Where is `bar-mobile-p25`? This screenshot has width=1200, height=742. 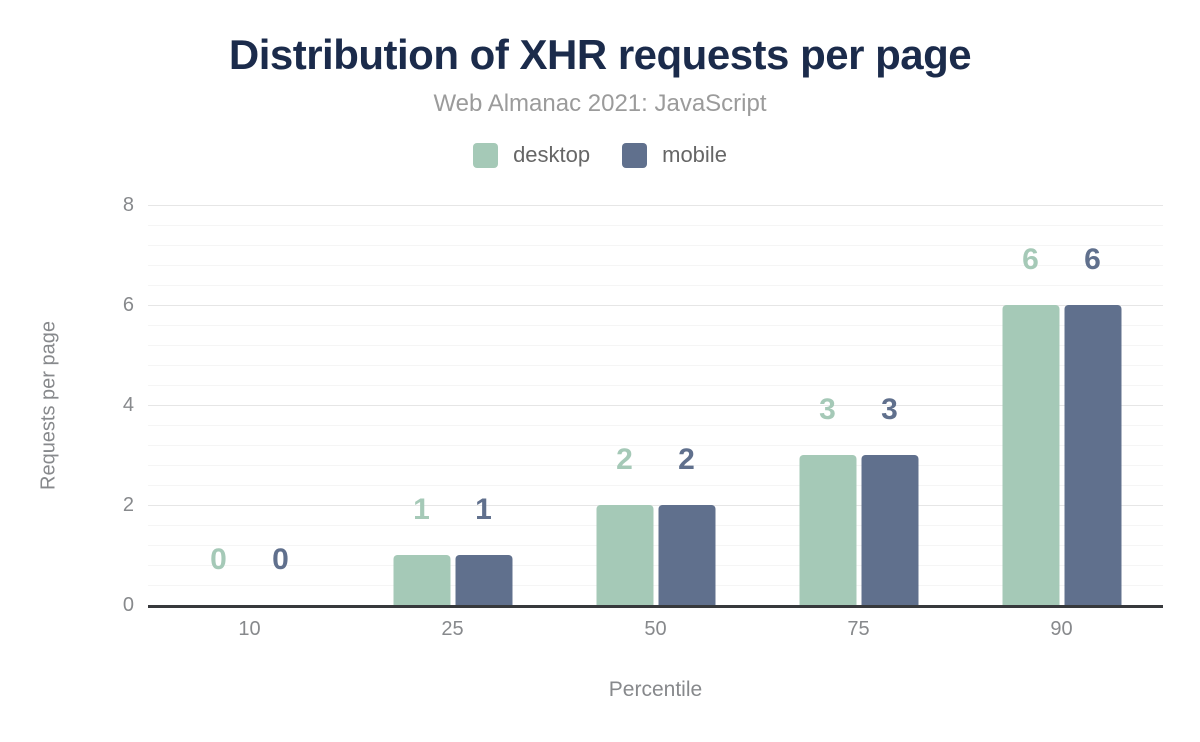 bar-mobile-p25 is located at coordinates (483, 580).